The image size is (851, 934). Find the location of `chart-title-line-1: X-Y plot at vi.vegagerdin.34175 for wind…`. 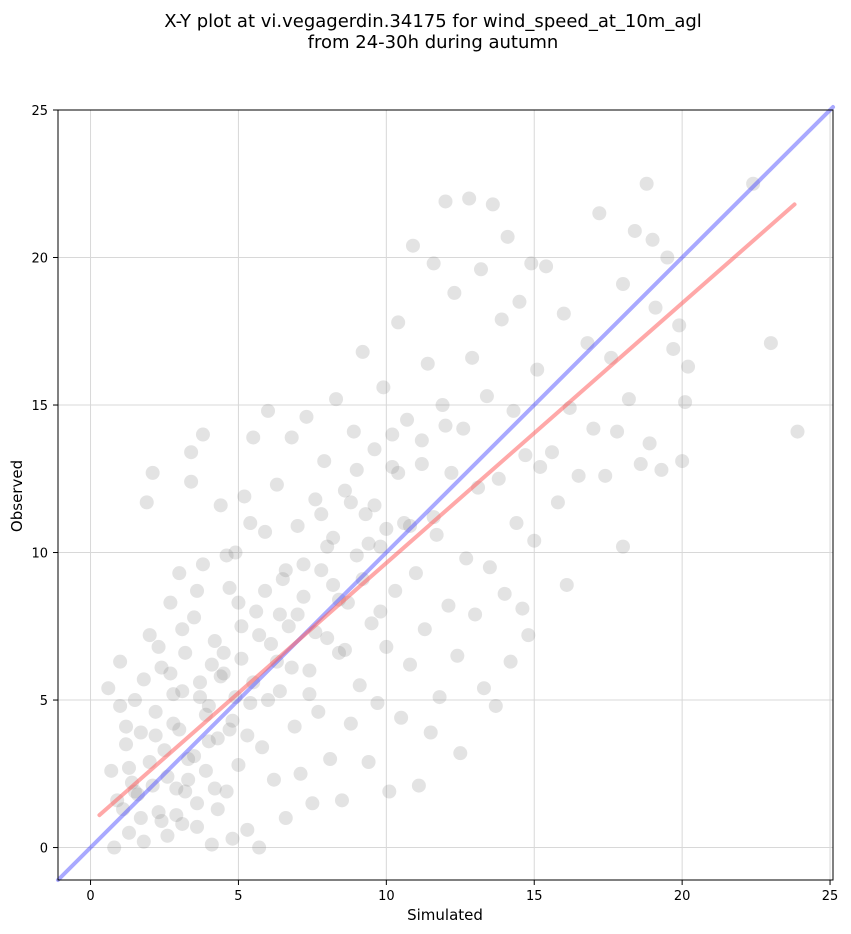

chart-title-line-1: X-Y plot at vi.vegagerdin.34175 for wind… is located at coordinates (433, 21).